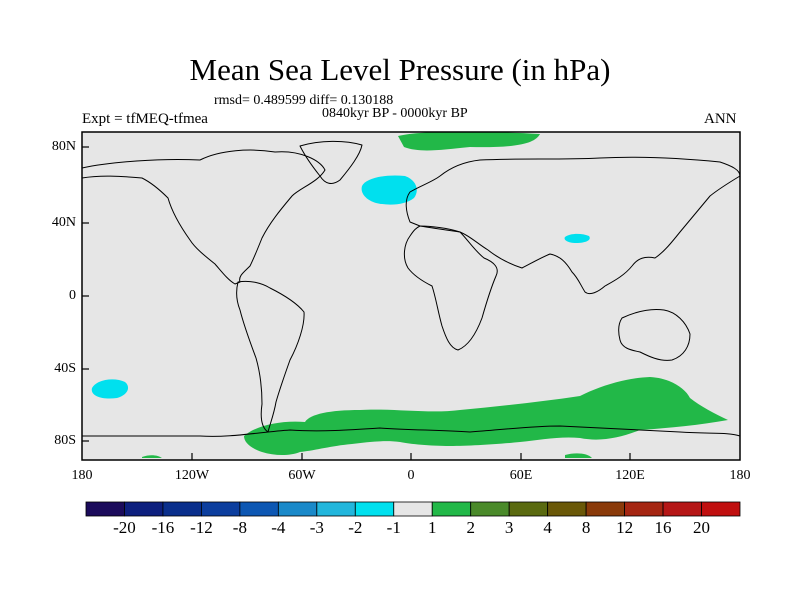  Describe the element at coordinates (547, 527) in the screenshot. I see `colorbar-label: 4` at that location.